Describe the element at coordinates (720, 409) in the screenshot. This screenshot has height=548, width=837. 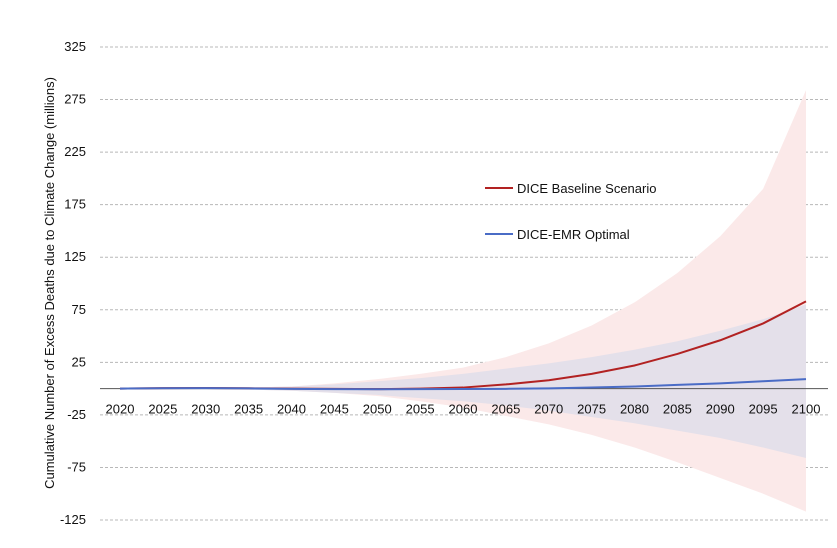
I see `x-tick-label: 2090` at that location.